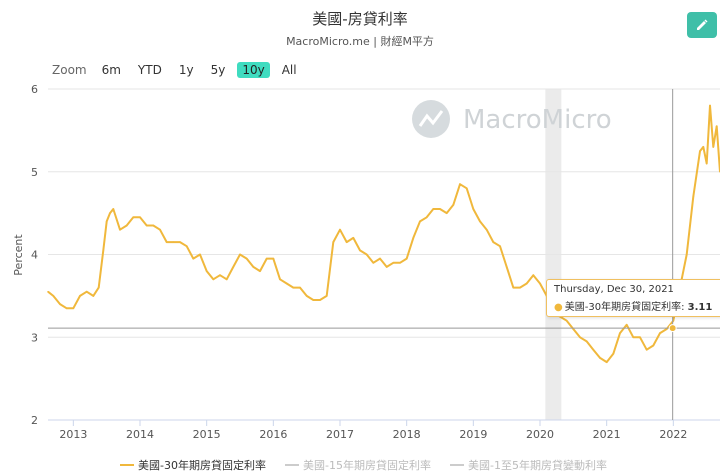 The image size is (720, 474). I want to click on x-tick-label: 2016, so click(273, 434).